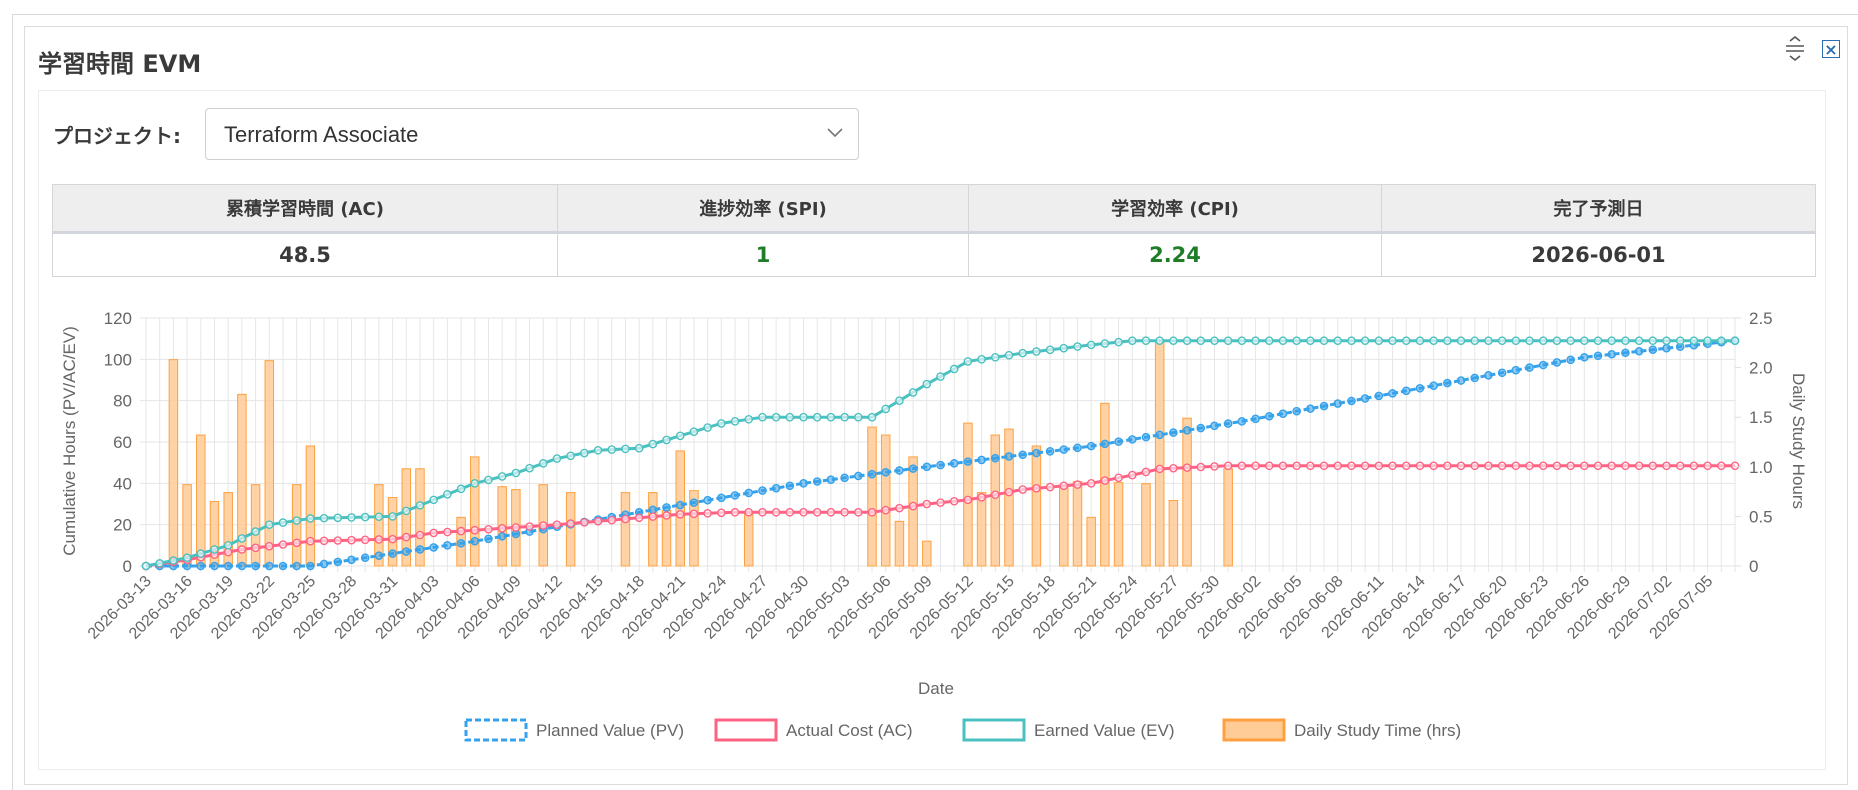 The image size is (1858, 790). Describe the element at coordinates (610, 730) in the screenshot. I see `legend-label: Planned Value (PV)` at that location.